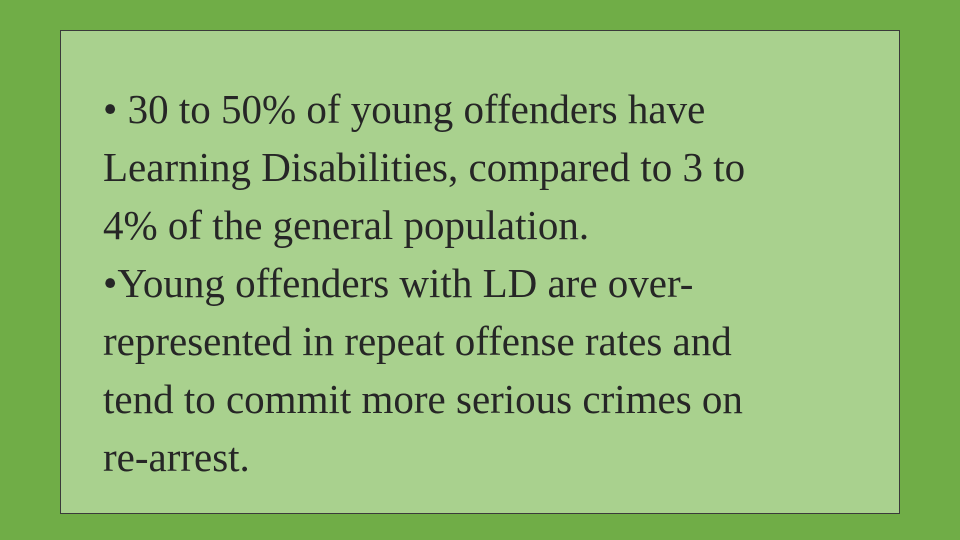 The image size is (960, 540). What do you see at coordinates (423, 399) in the screenshot?
I see `bullet-line: tend to commit more serious crimes on` at bounding box center [423, 399].